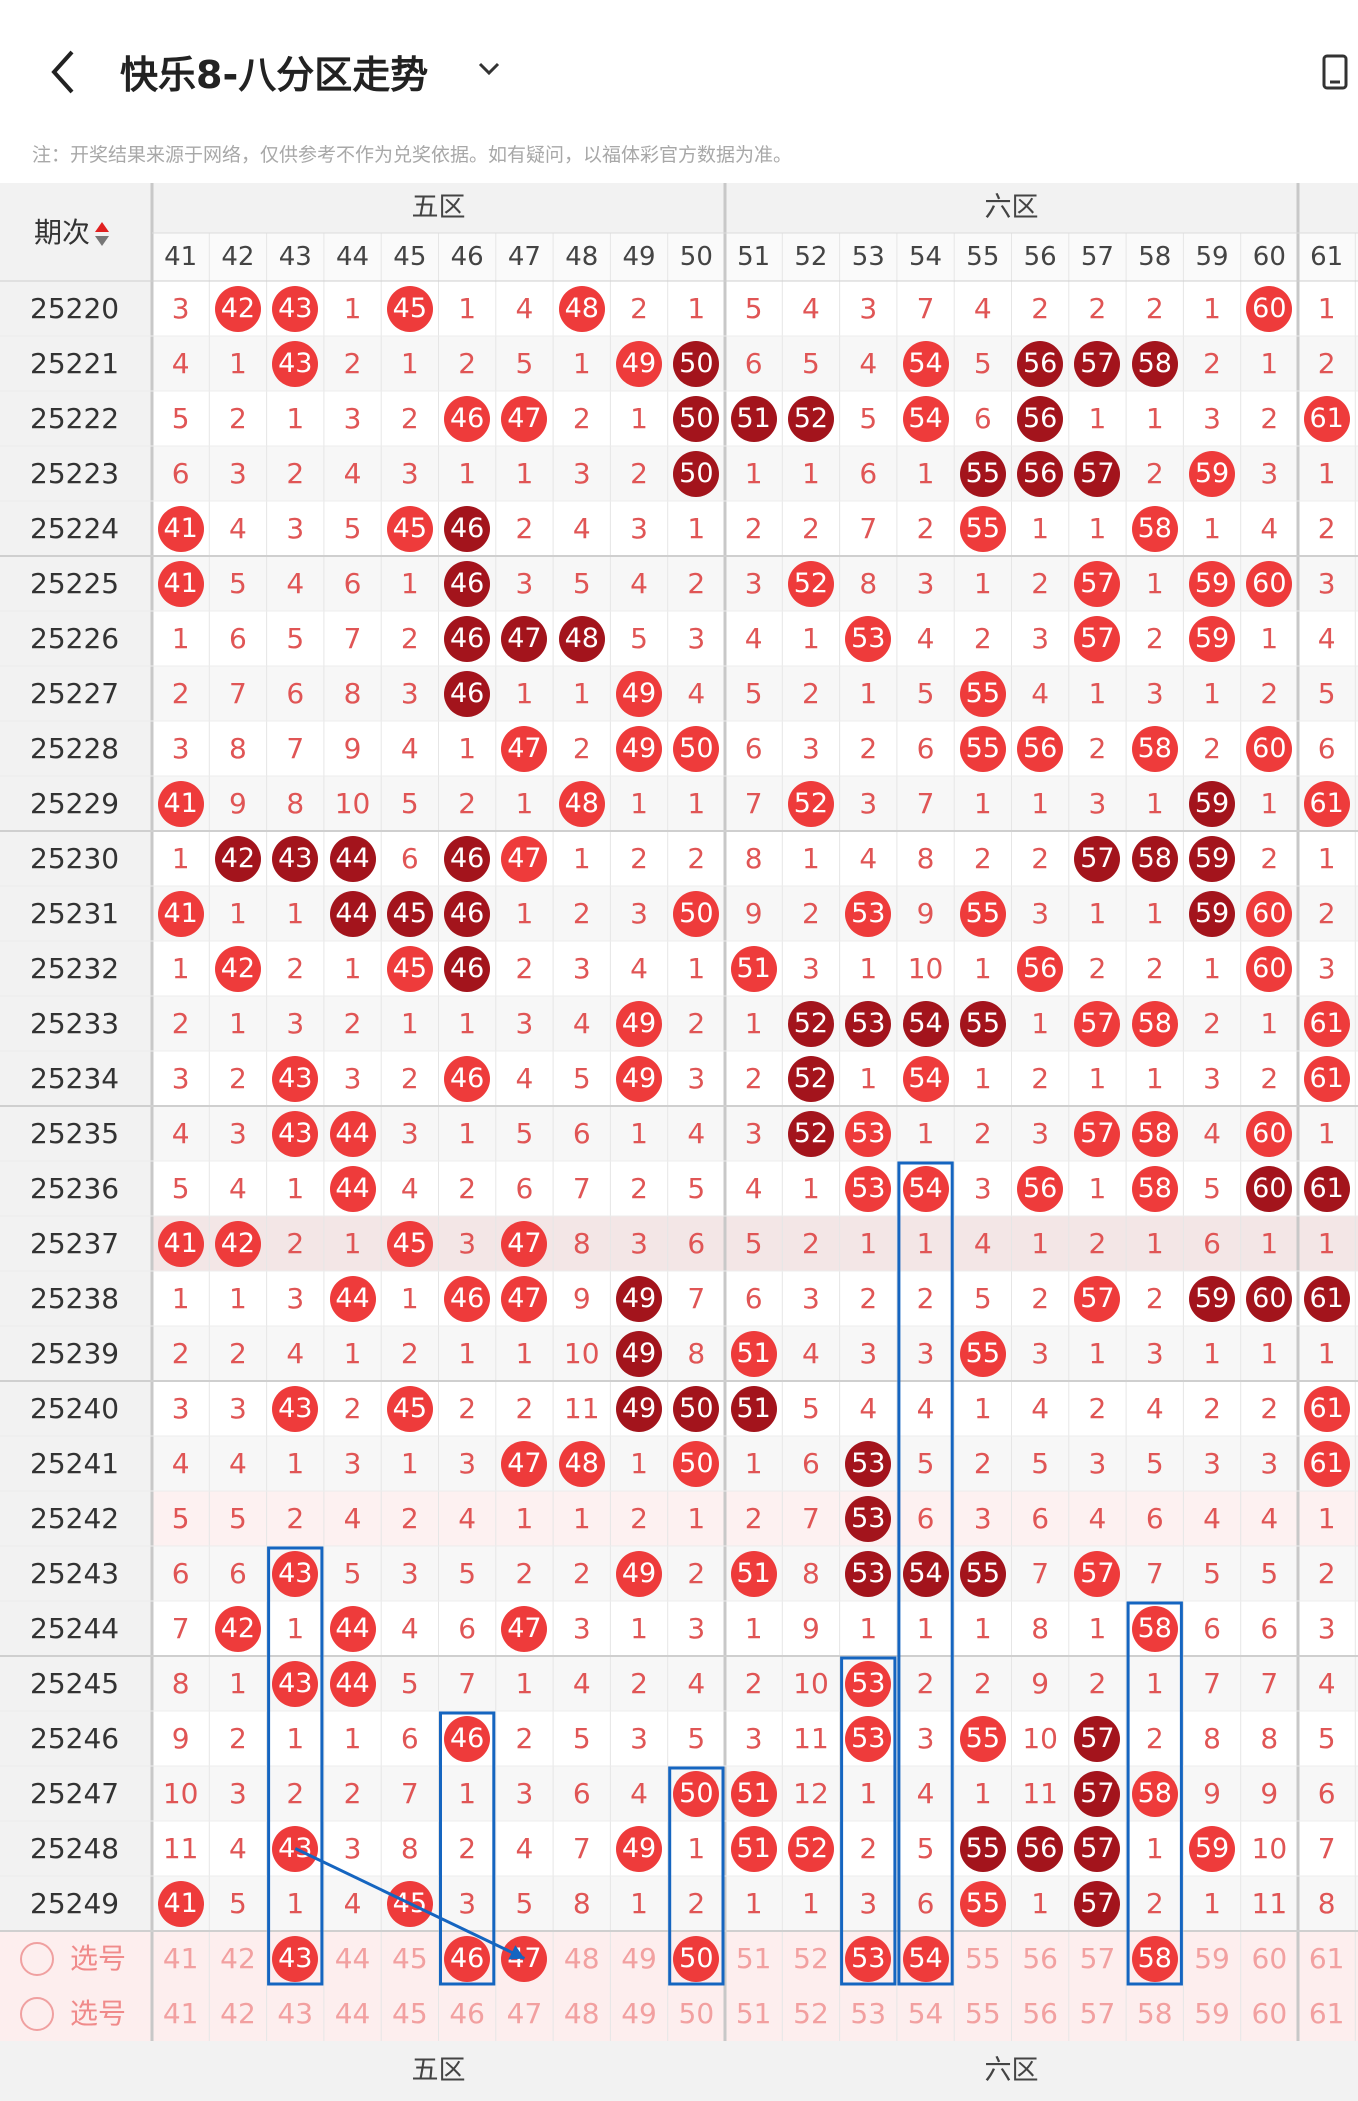 This screenshot has height=2101, width=1358. Describe the element at coordinates (982, 913) in the screenshot. I see `hit-ball: 55` at that location.